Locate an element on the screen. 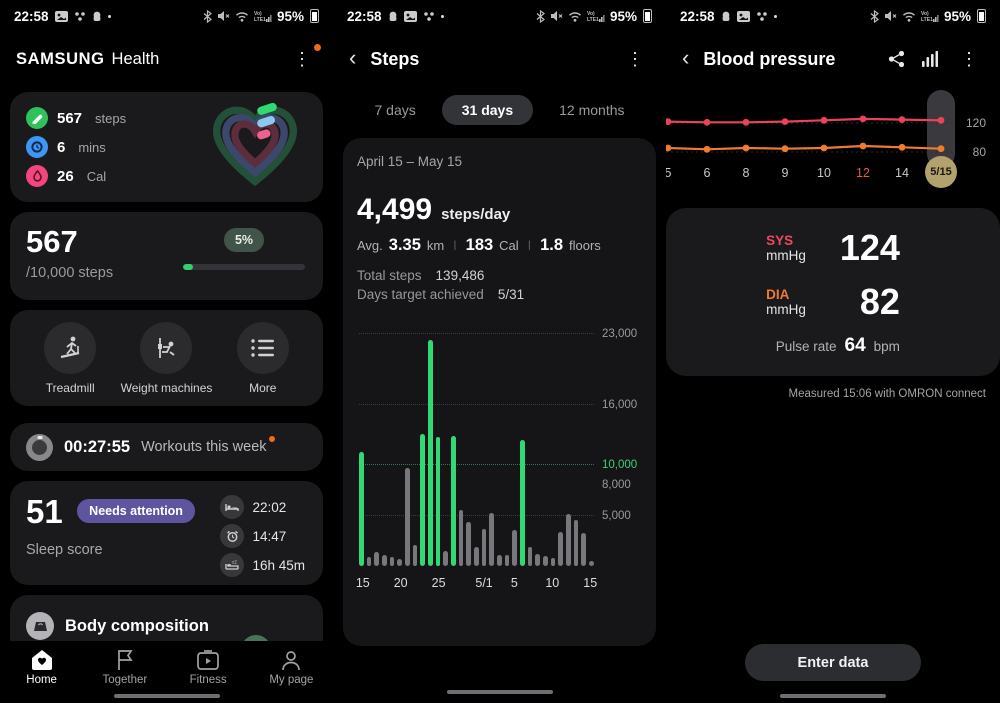 Image resolution: width=1000 pixels, height=703 pixels. steps-goal-card: 567 /10,000 steps 5% is located at coordinates (166, 256).